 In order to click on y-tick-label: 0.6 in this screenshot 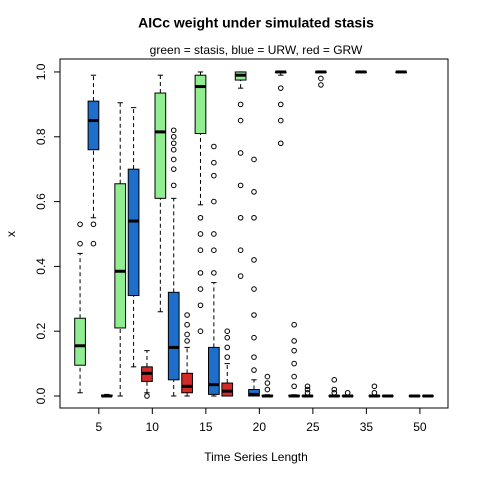, I will do `click(41, 201)`.